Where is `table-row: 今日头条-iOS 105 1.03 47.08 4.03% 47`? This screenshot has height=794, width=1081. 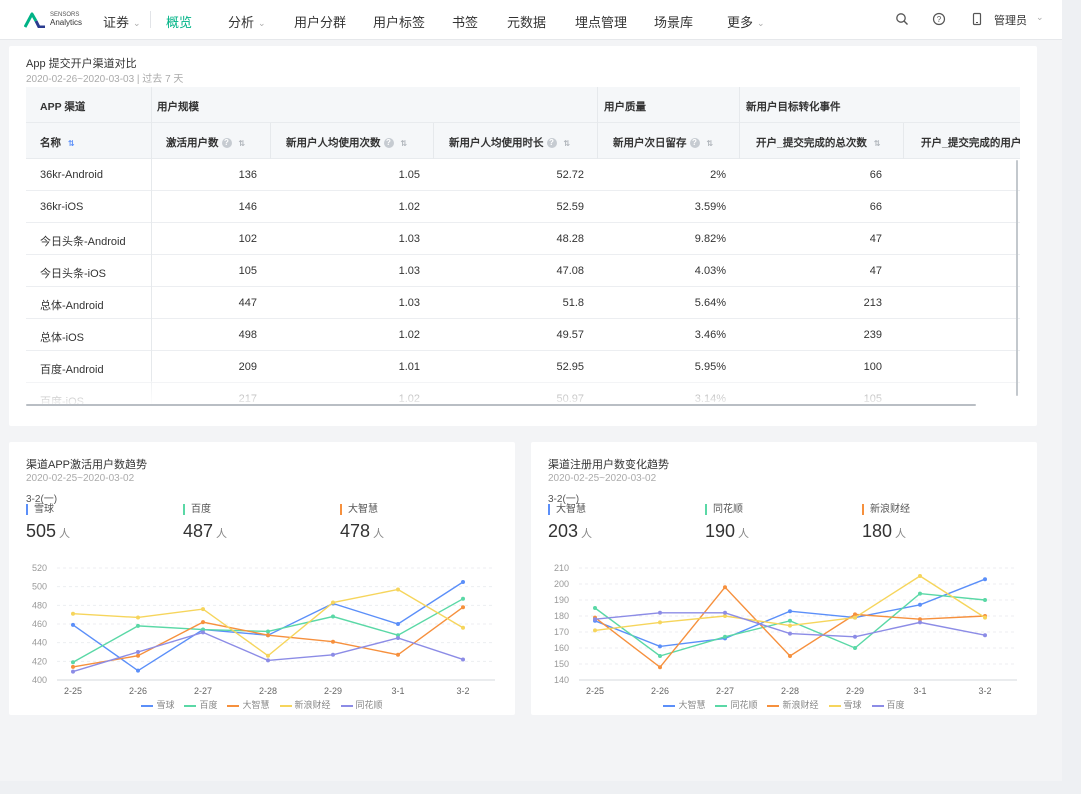
table-row: 今日头条-iOS 105 1.03 47.08 4.03% 47 is located at coordinates (523, 271).